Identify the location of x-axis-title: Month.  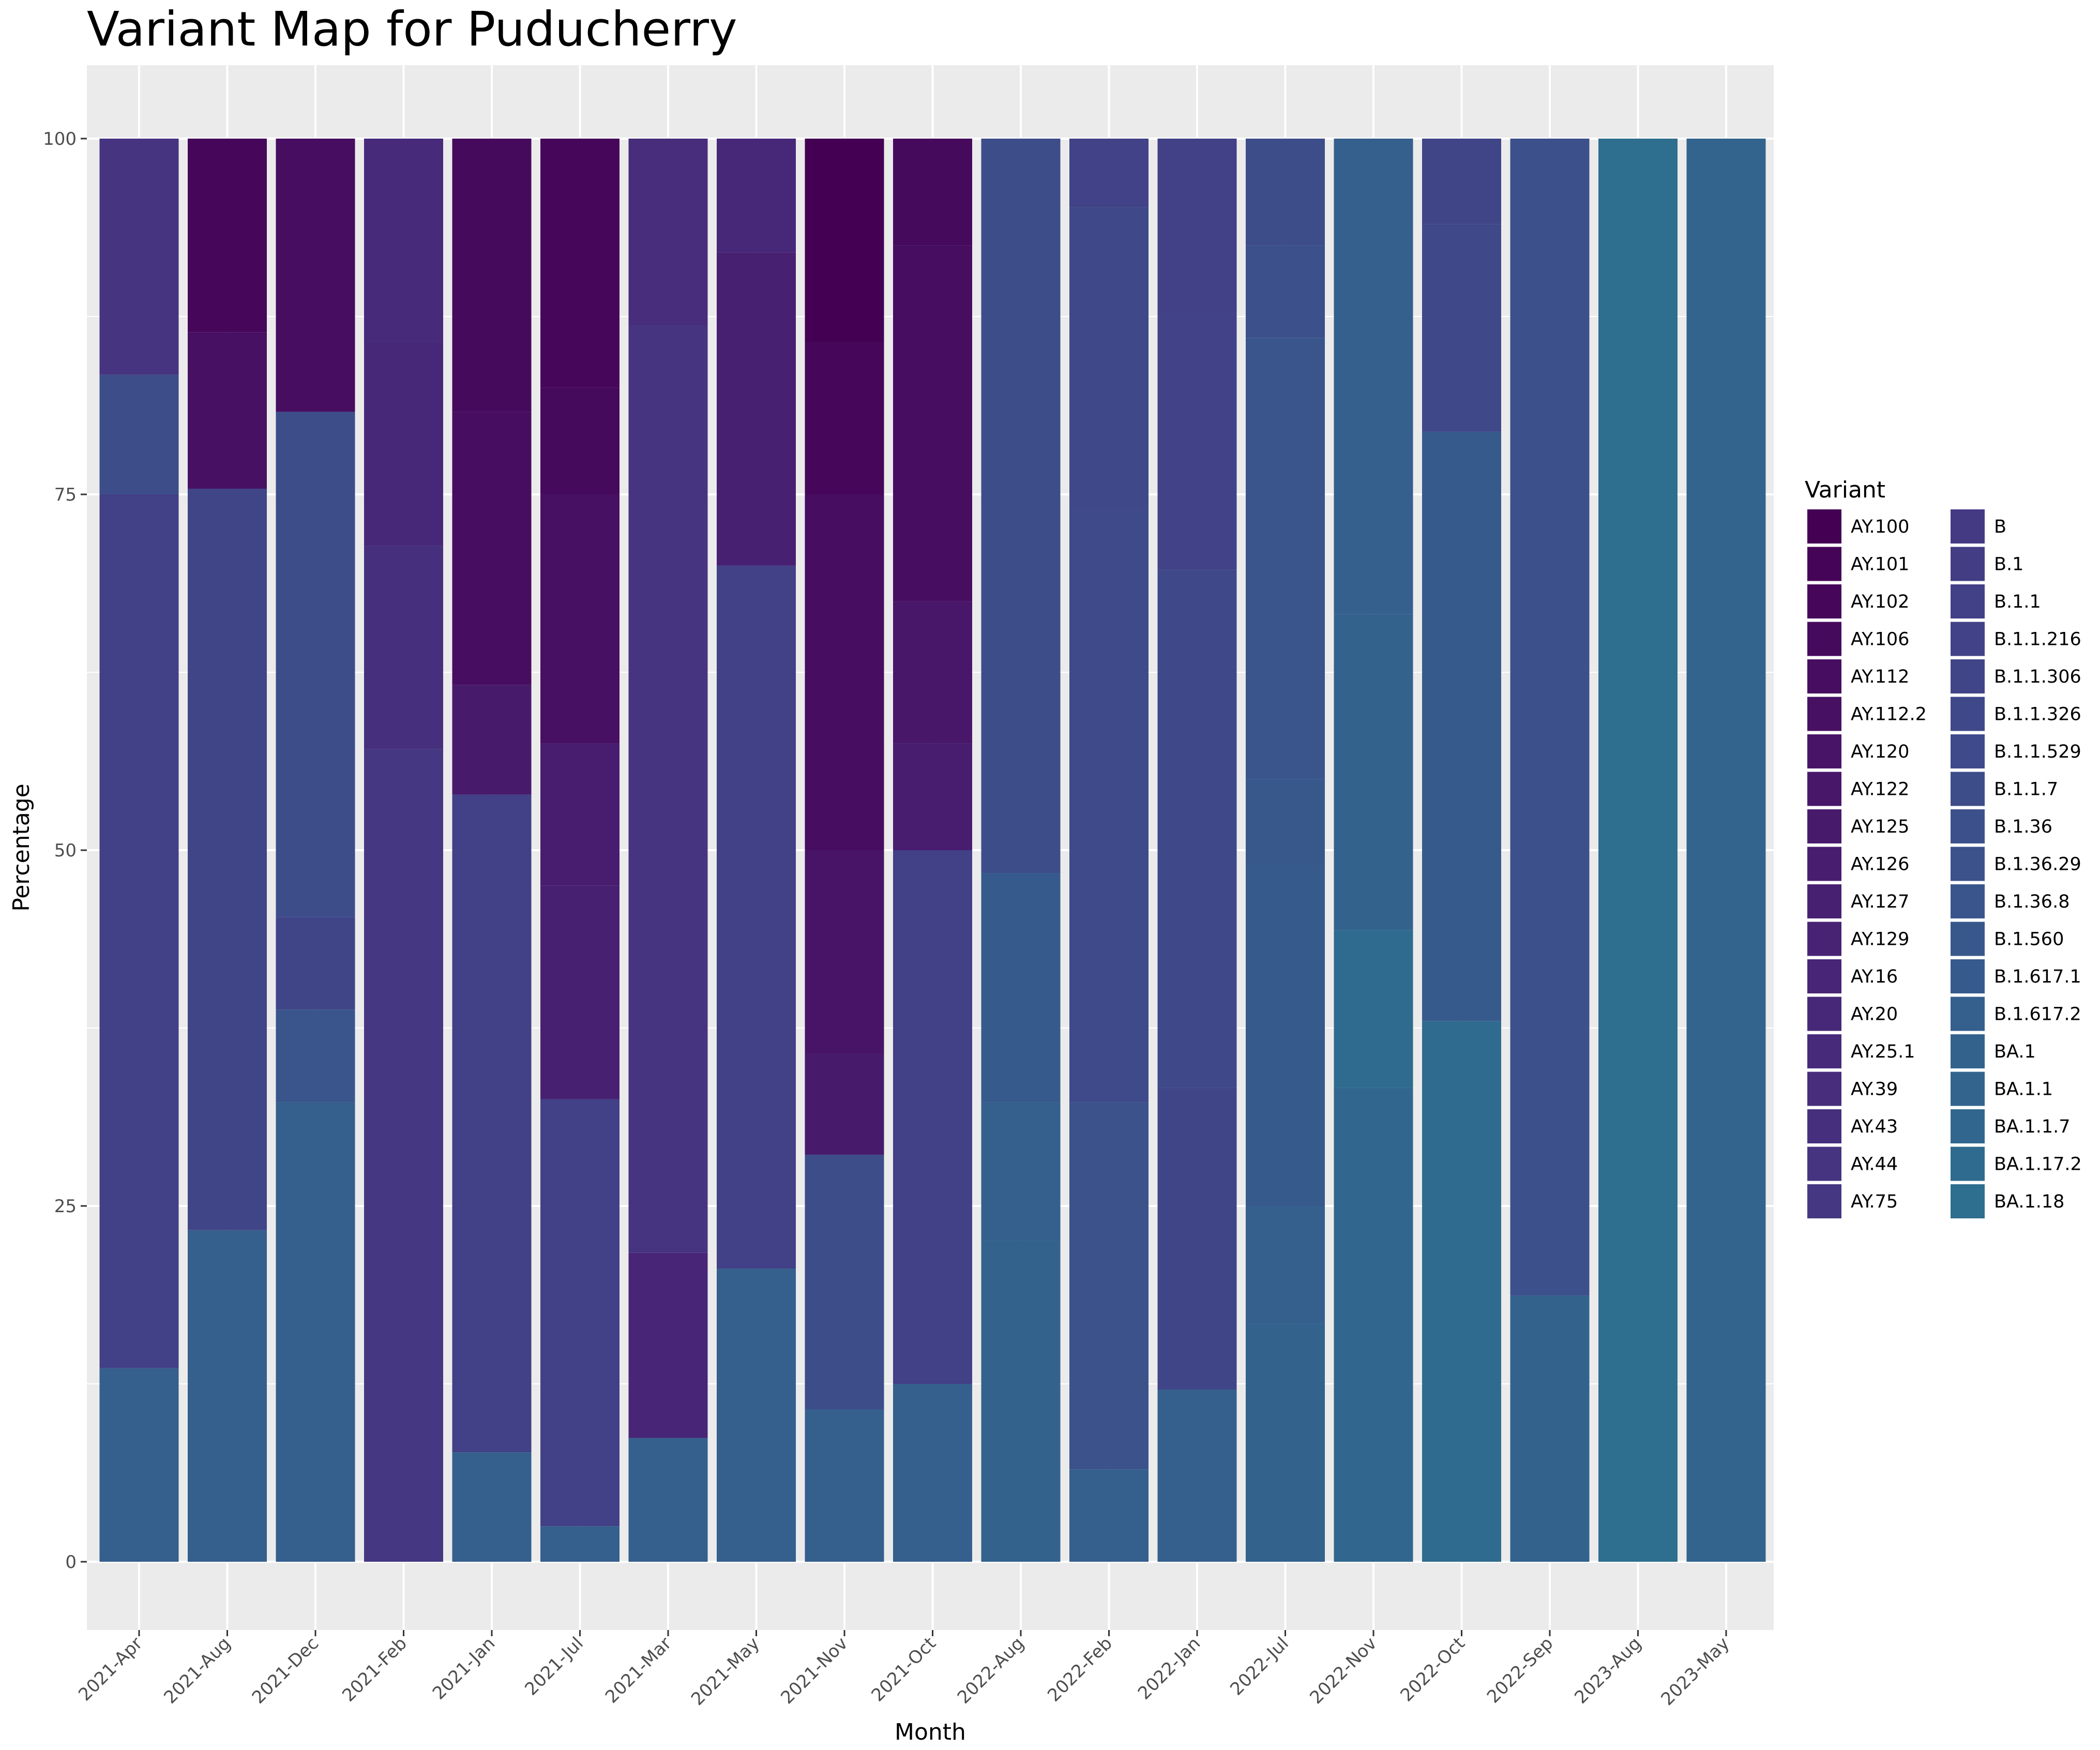
(931, 1732).